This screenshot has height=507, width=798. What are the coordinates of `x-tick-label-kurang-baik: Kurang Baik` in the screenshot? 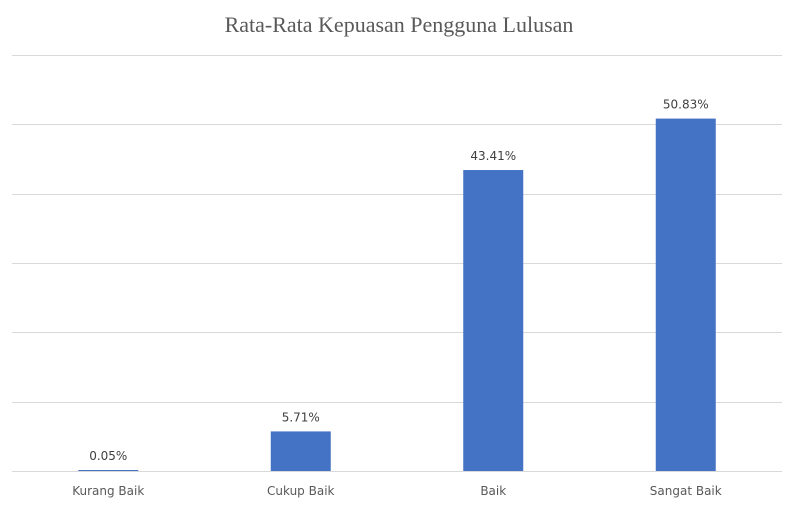 It's located at (108, 491).